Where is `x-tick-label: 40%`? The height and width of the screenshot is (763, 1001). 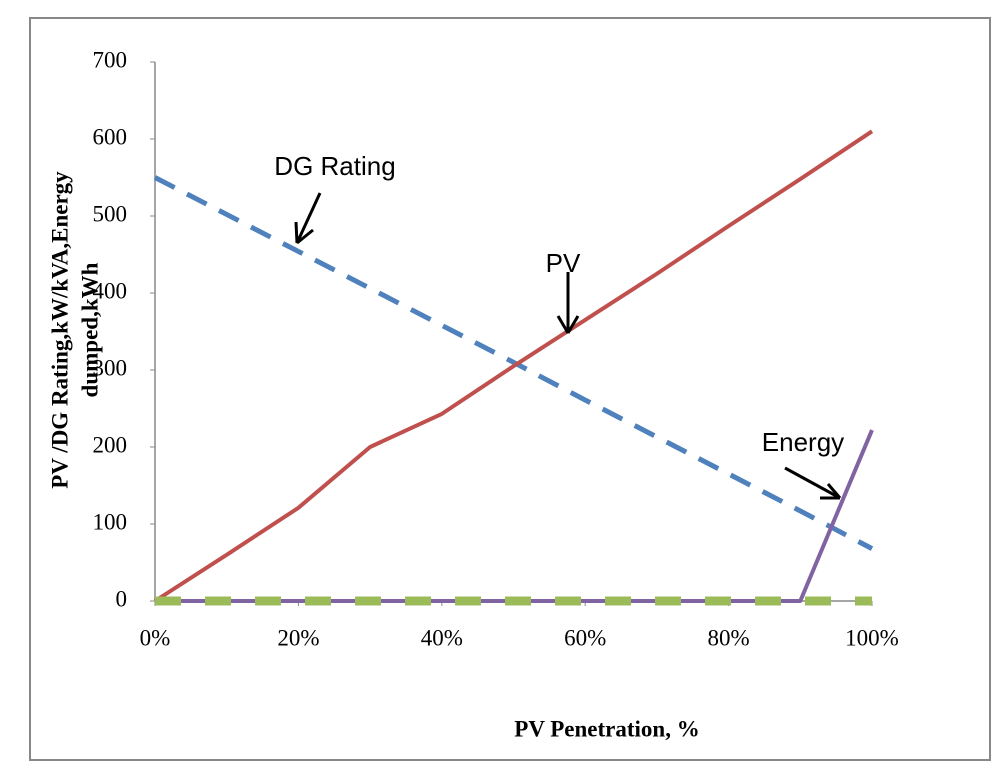
x-tick-label: 40% is located at coordinates (442, 637).